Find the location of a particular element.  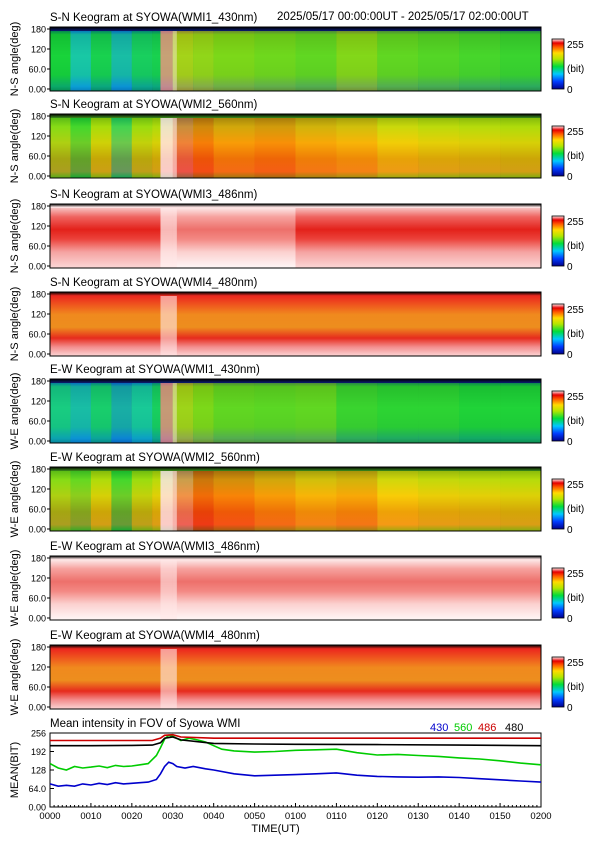

keogram-title: S-N Keogram at SYOWA(WMI3_486nm) is located at coordinates (153, 195).